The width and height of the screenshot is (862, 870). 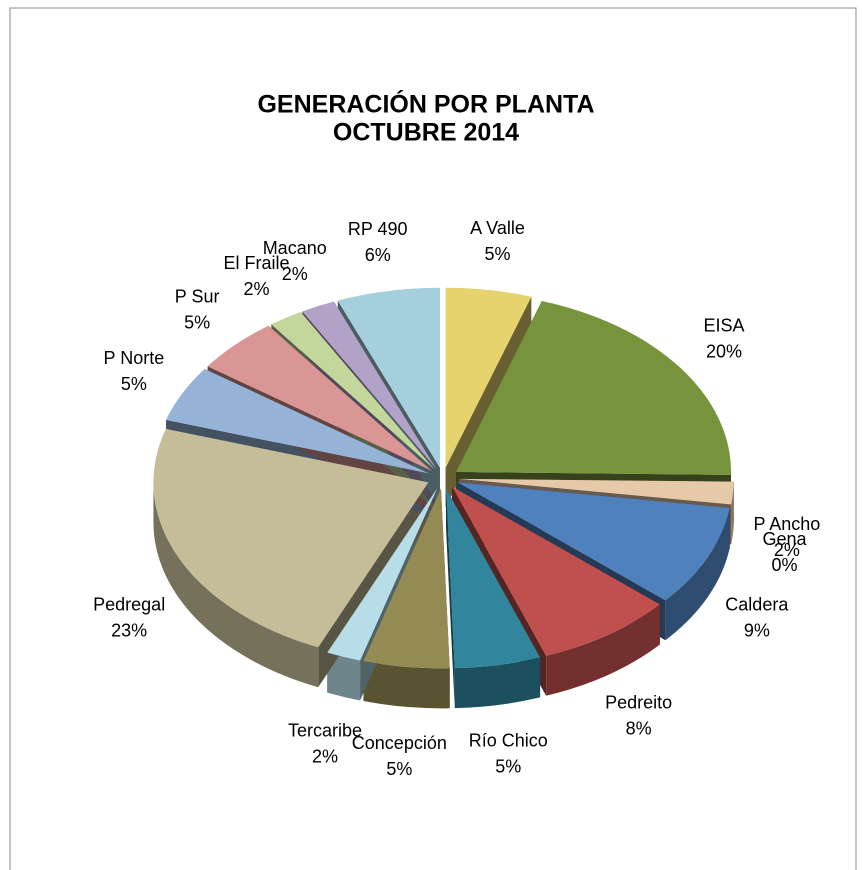 What do you see at coordinates (508, 740) in the screenshot?
I see `slice-label: Río Chico` at bounding box center [508, 740].